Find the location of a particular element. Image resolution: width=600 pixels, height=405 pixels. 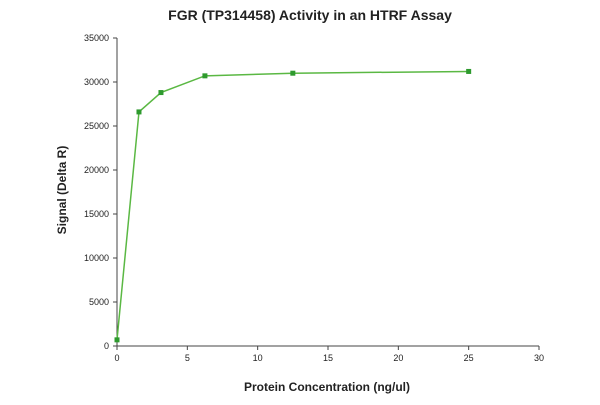

y-tick-label: 5000 is located at coordinates (99, 302).